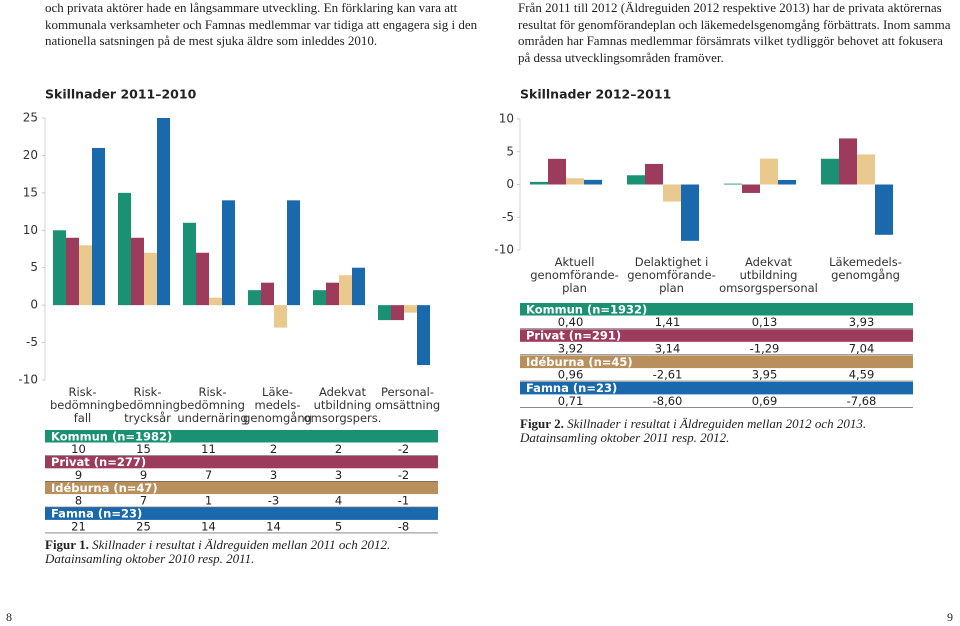 This screenshot has width=960, height=626. What do you see at coordinates (668, 322) in the screenshot?
I see `table-value: 1,41` at bounding box center [668, 322].